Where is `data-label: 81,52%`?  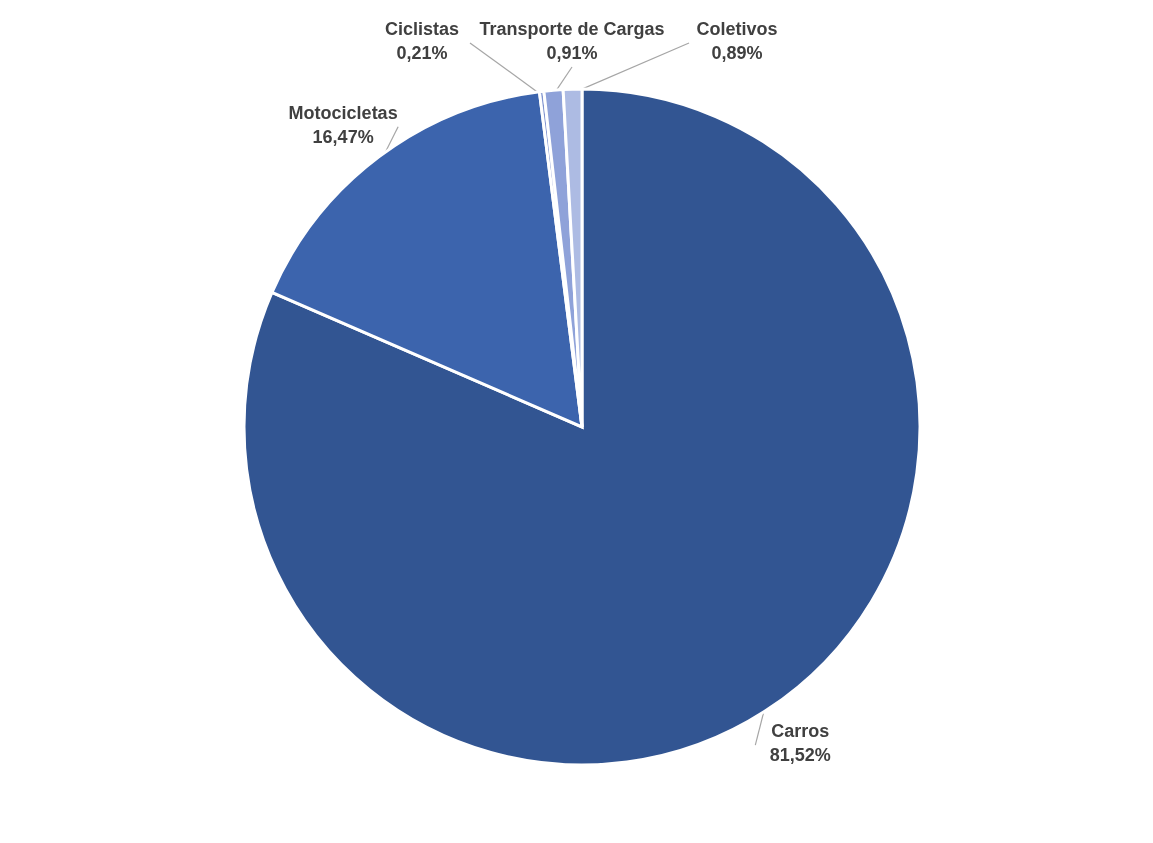 data-label: 81,52% is located at coordinates (800, 755).